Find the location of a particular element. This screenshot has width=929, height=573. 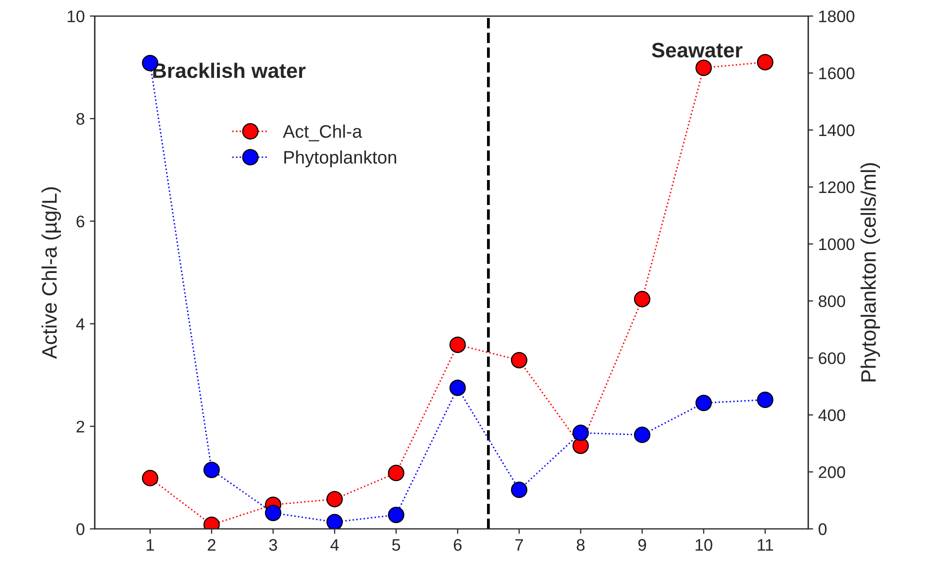

y2-axis-title: Phytoplankton (cells/ml) is located at coordinates (870, 272).